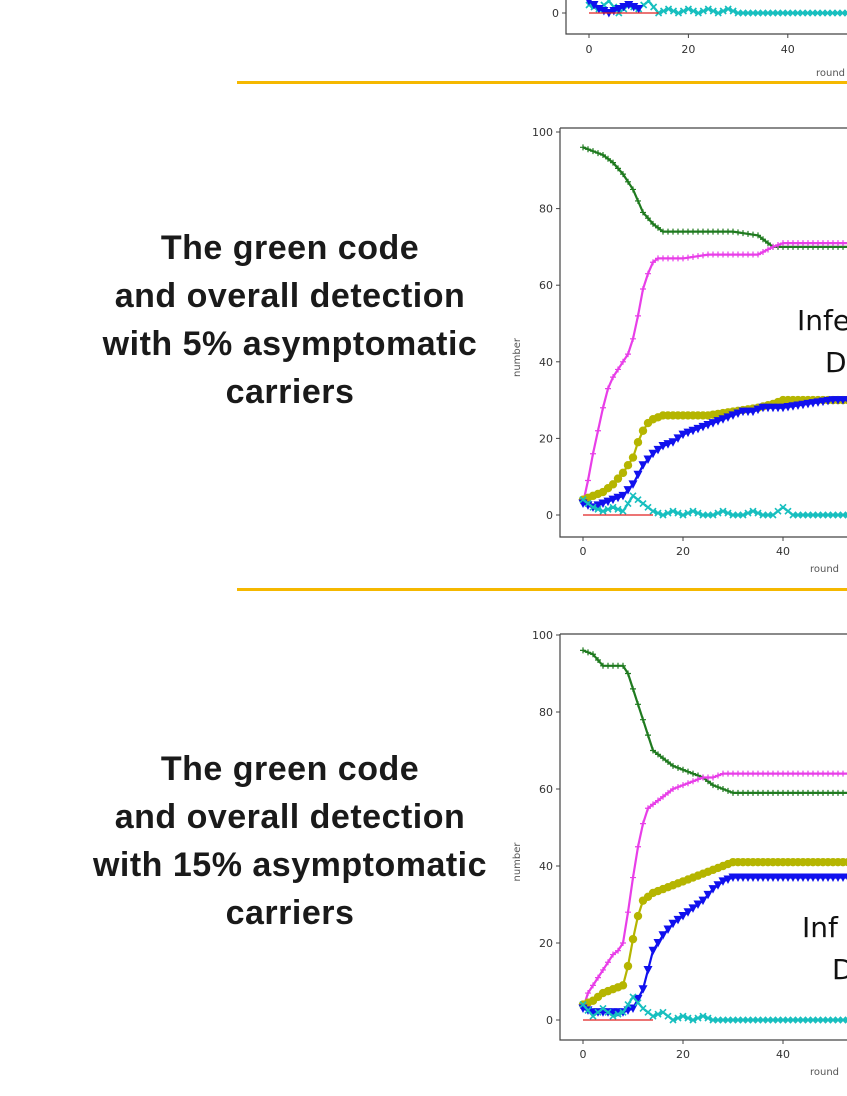 This screenshot has width=847, height=1096. What do you see at coordinates (542, 589) in the screenshot?
I see `section-divider` at bounding box center [542, 589].